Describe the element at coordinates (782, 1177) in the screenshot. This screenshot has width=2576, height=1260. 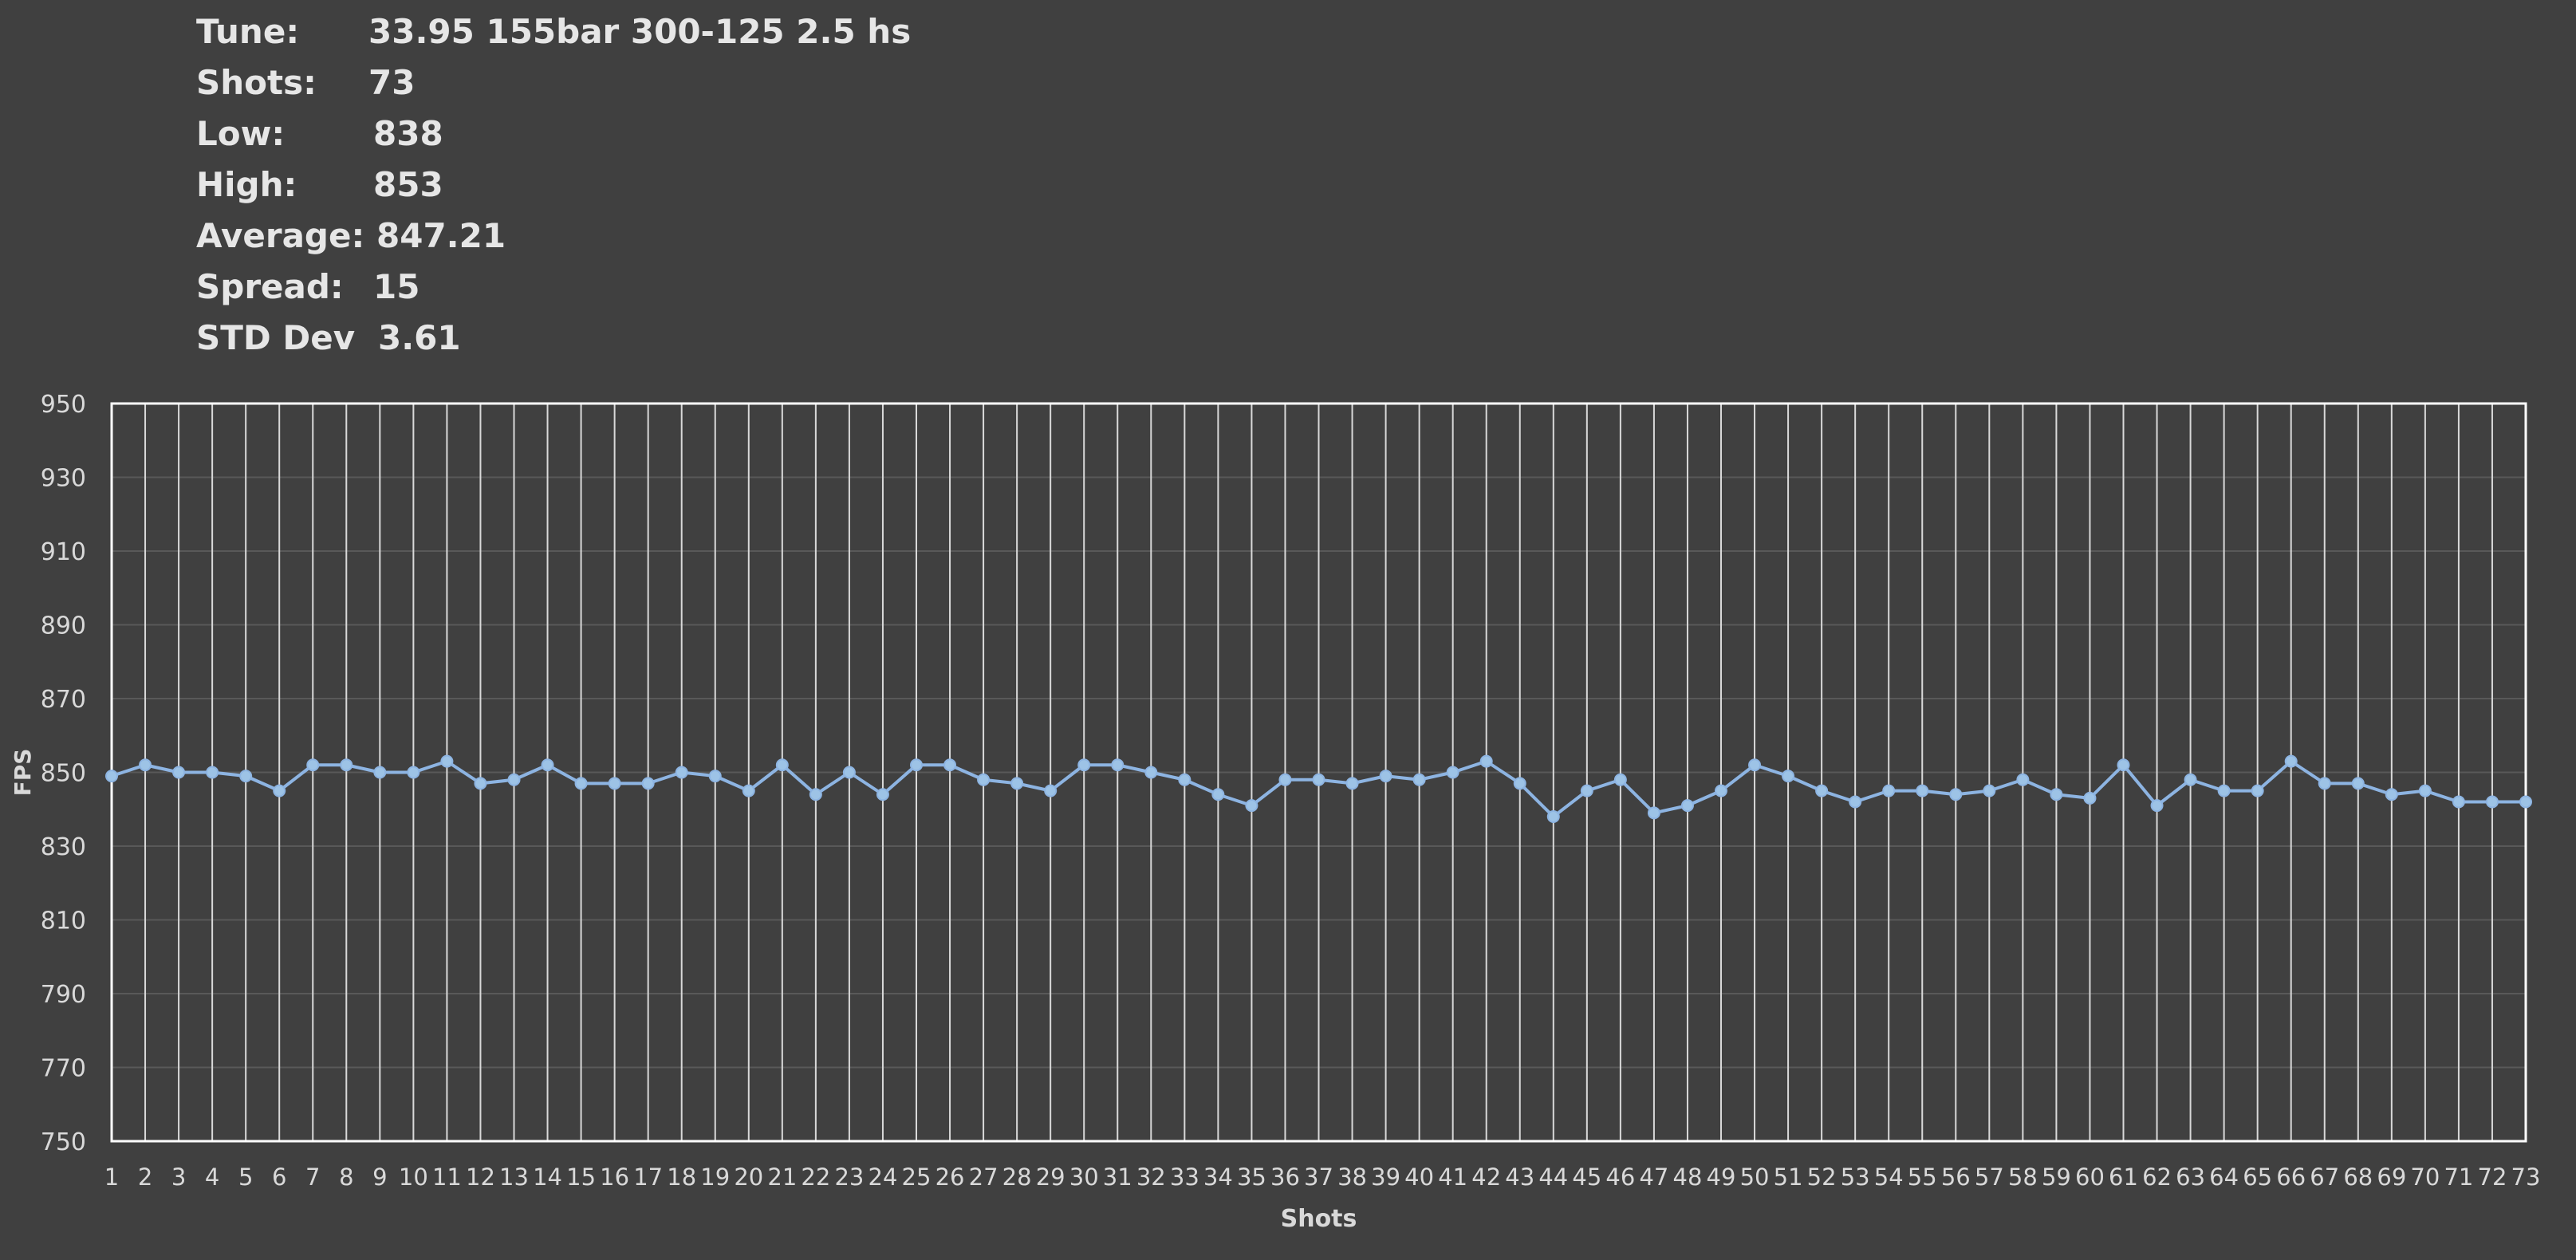
I see `x-tick-label: 21` at that location.